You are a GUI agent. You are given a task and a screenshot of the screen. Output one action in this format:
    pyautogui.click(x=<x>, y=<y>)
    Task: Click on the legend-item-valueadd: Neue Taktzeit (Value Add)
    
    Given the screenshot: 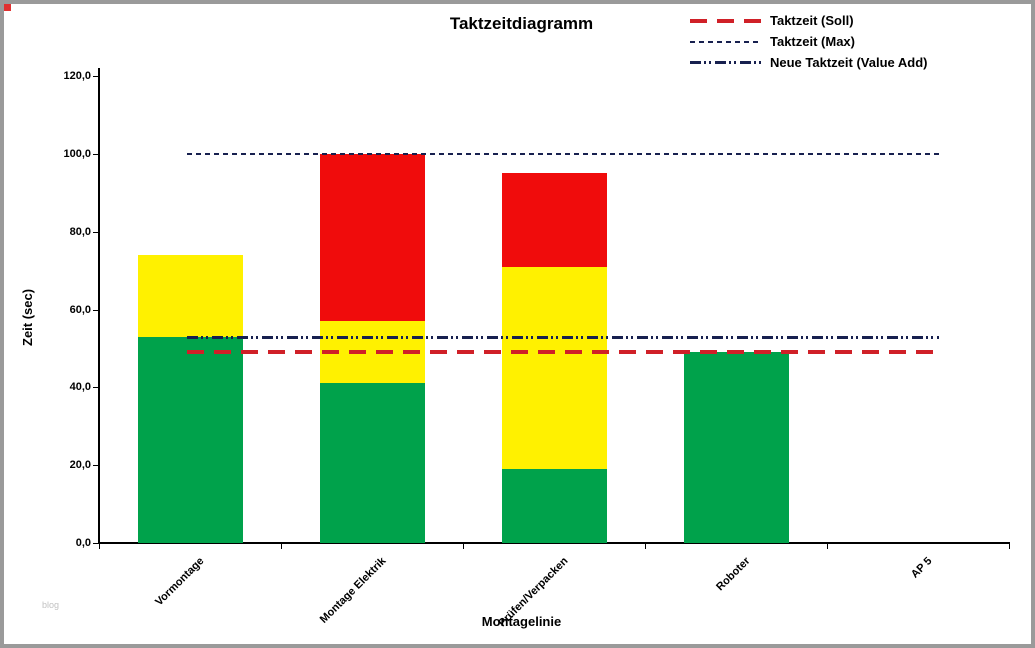 What is the action you would take?
    pyautogui.click(x=808, y=62)
    